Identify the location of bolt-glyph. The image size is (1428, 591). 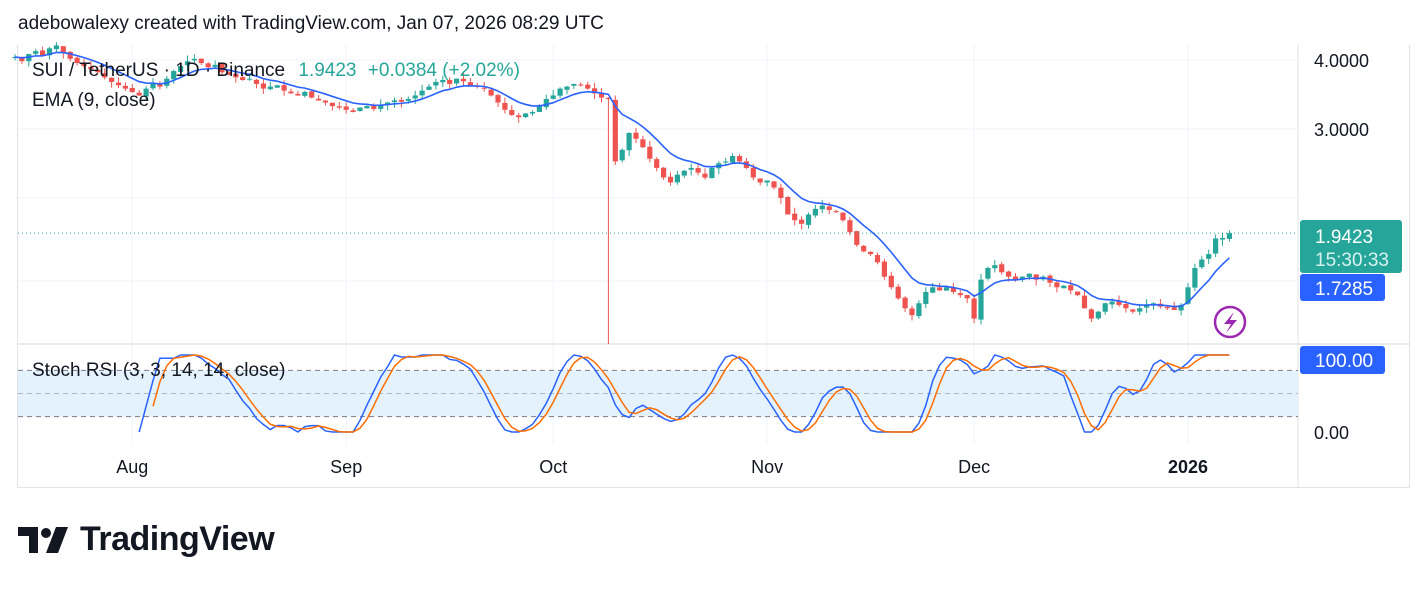
(1230, 322).